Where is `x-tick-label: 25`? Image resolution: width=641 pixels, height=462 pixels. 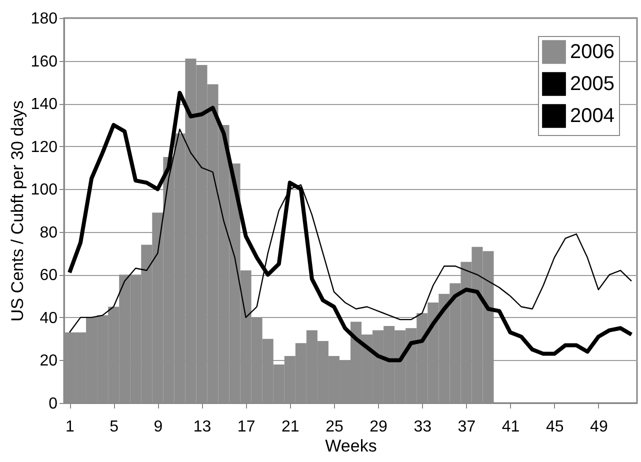
x-tick-label: 25 is located at coordinates (335, 427).